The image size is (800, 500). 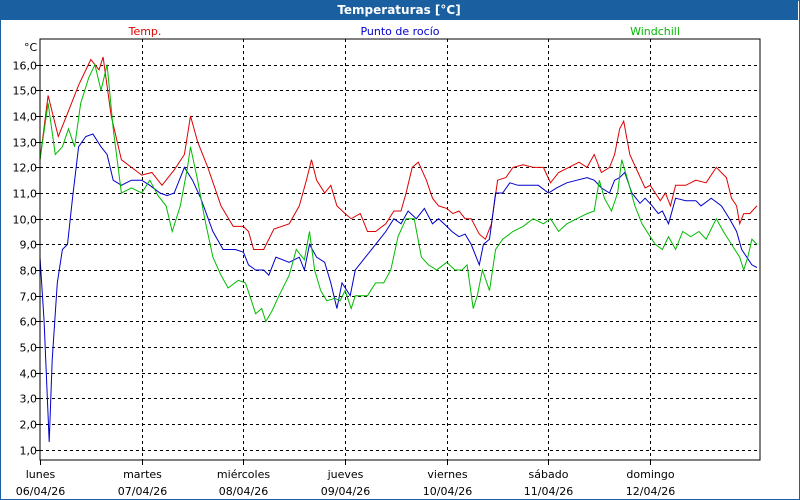 What do you see at coordinates (29, 399) in the screenshot?
I see `y-tick-label: 3,0` at bounding box center [29, 399].